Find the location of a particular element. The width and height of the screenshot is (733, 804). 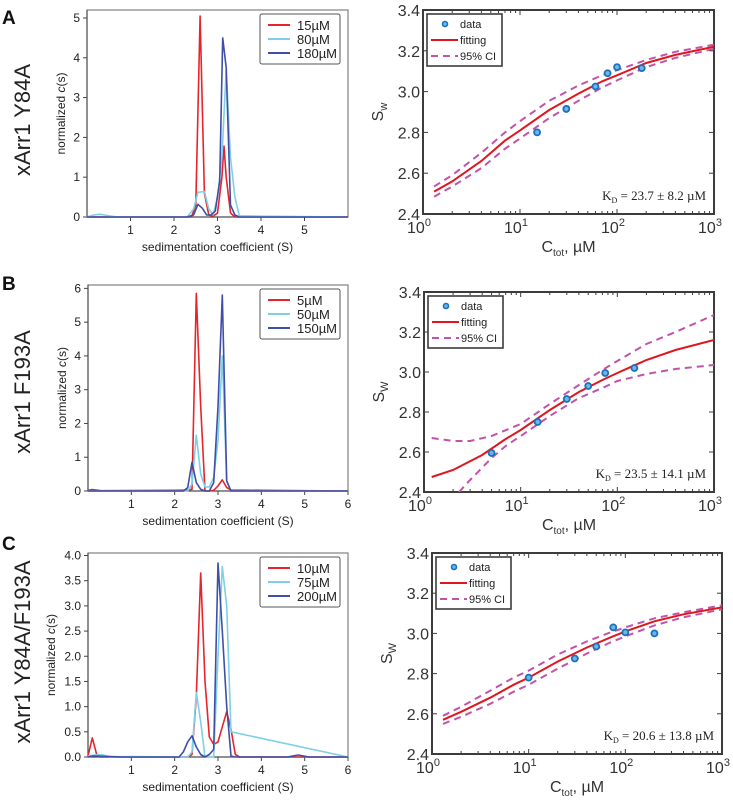

y-label-sub: W is located at coordinates (385, 386).